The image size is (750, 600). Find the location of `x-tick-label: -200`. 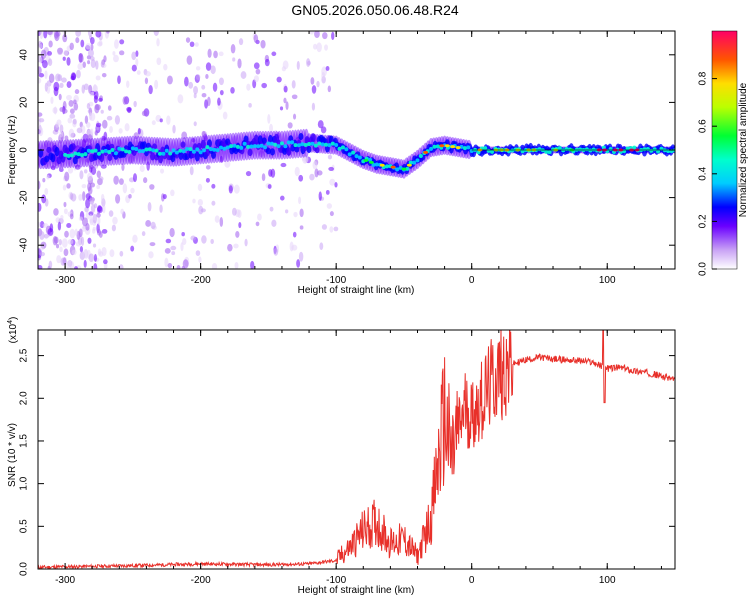

x-tick-label: -200 is located at coordinates (201, 580).